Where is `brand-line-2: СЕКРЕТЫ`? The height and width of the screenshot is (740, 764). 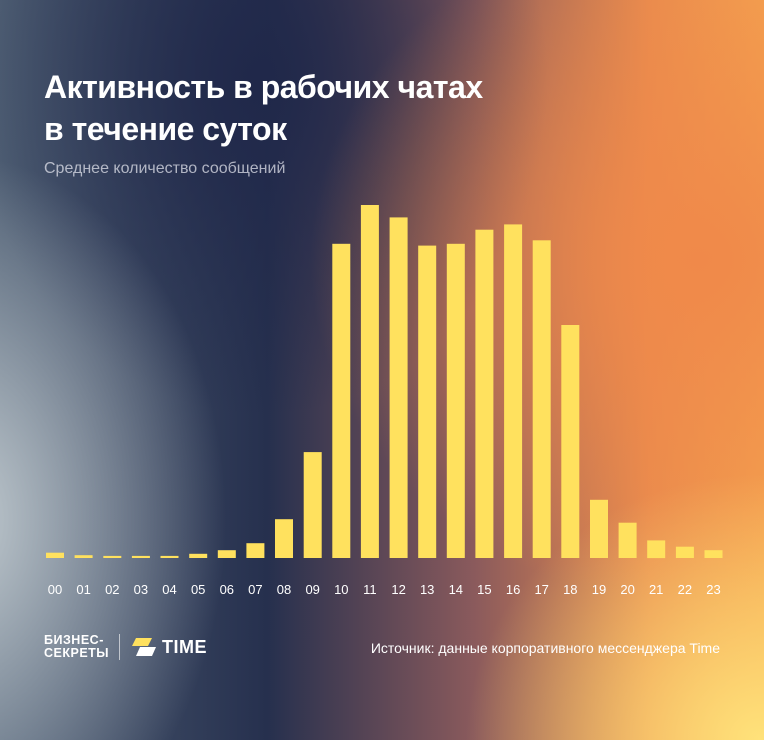
brand-line-2: СЕКРЕТЫ is located at coordinates (77, 653).